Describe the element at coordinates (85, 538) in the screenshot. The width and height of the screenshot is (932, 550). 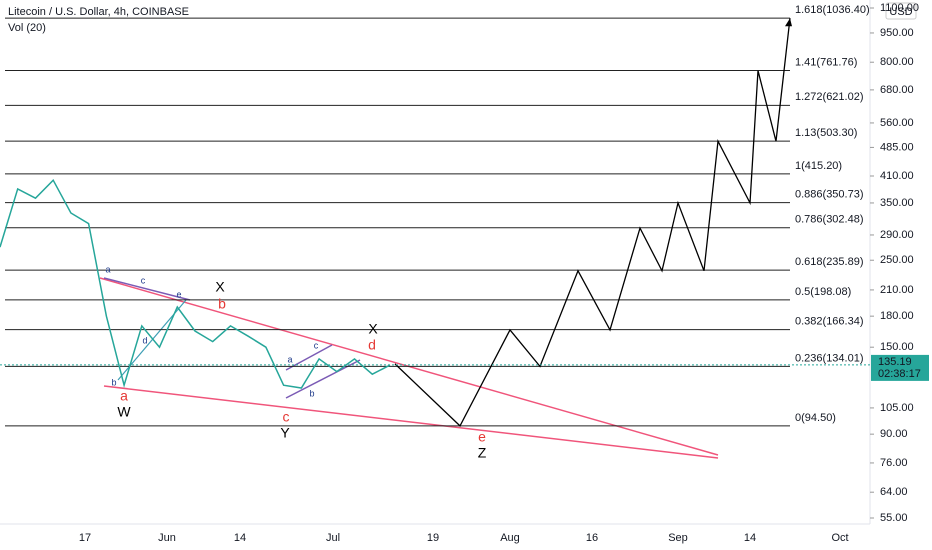
I see `x-tick-label: 17` at that location.